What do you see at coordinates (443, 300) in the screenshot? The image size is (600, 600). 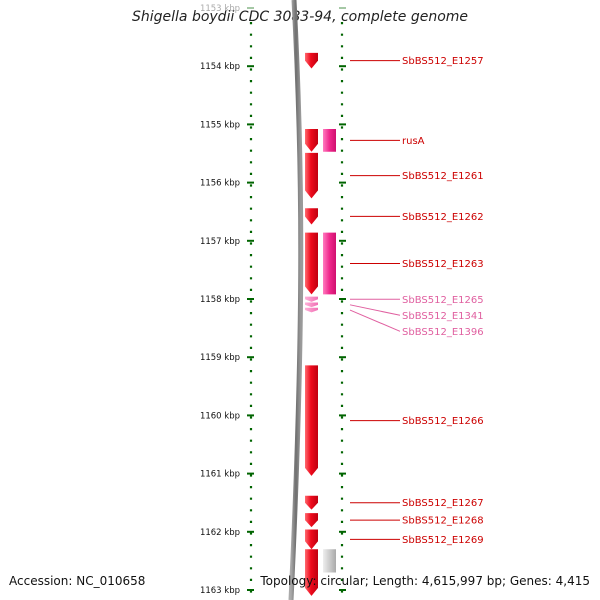 I see `gene-label: SbBS512_E1265` at bounding box center [443, 300].